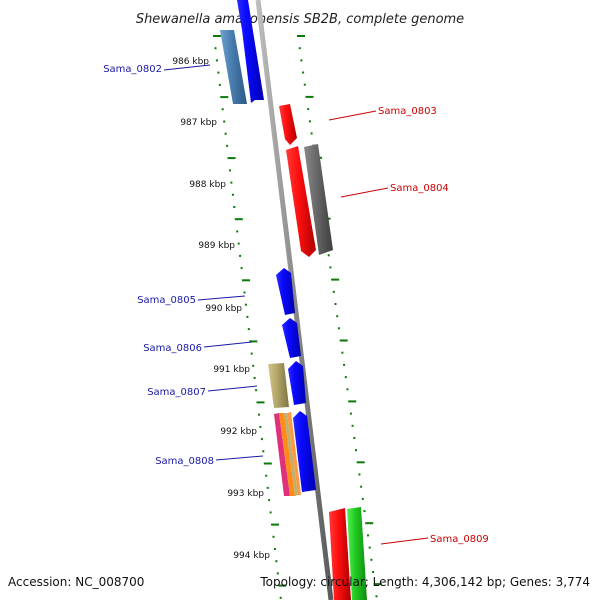 The height and width of the screenshot is (600, 600). I want to click on kbp-label: 992 kbp, so click(238, 432).